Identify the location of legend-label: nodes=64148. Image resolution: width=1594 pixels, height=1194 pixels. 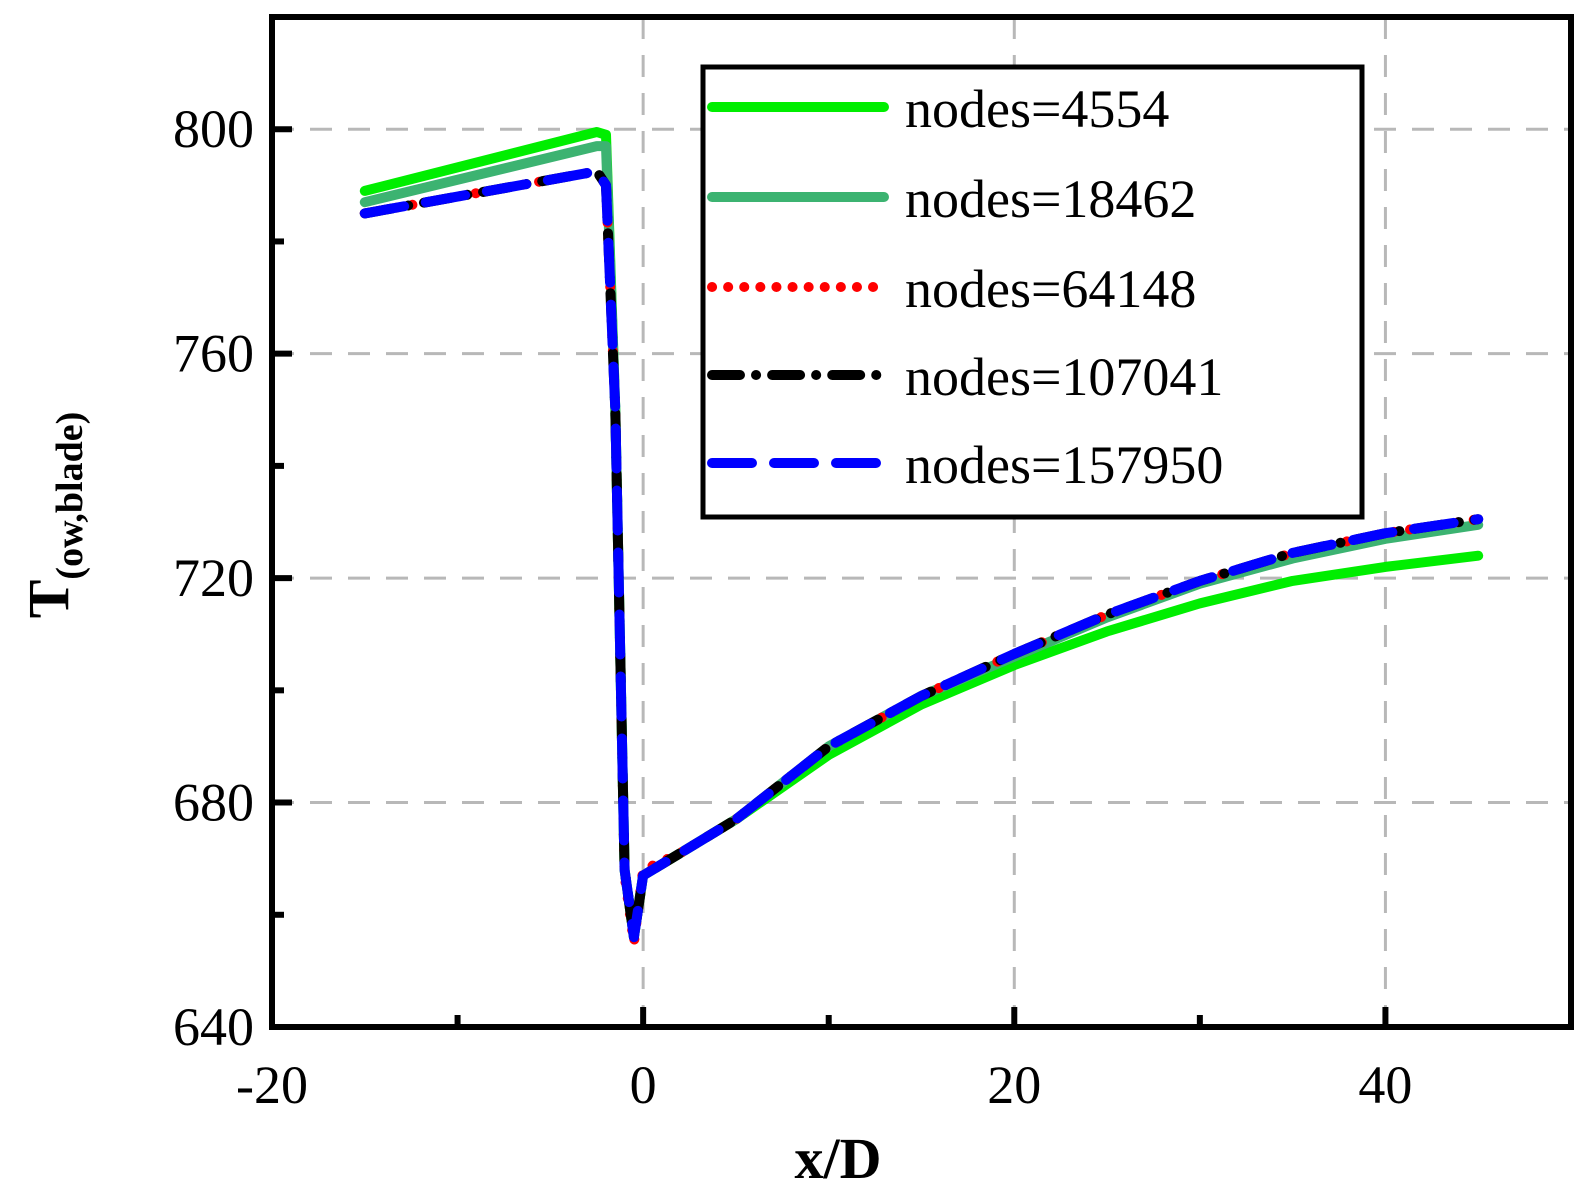
(1050, 289).